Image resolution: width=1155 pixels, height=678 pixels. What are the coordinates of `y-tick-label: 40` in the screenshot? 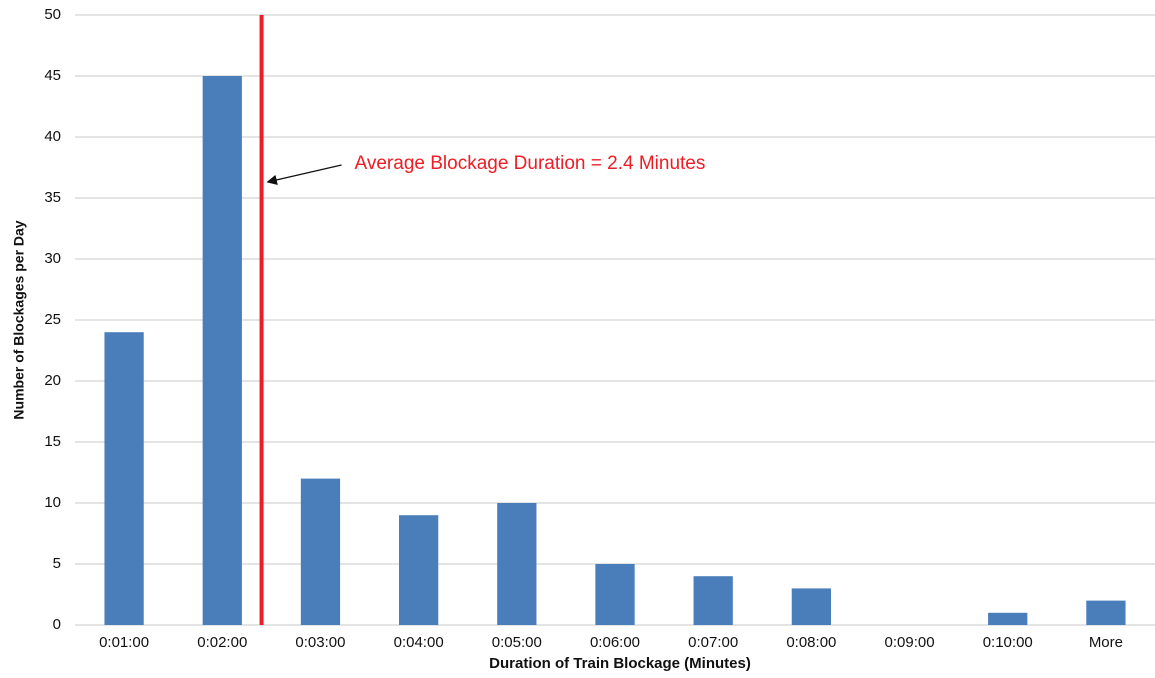 It's located at (52, 136).